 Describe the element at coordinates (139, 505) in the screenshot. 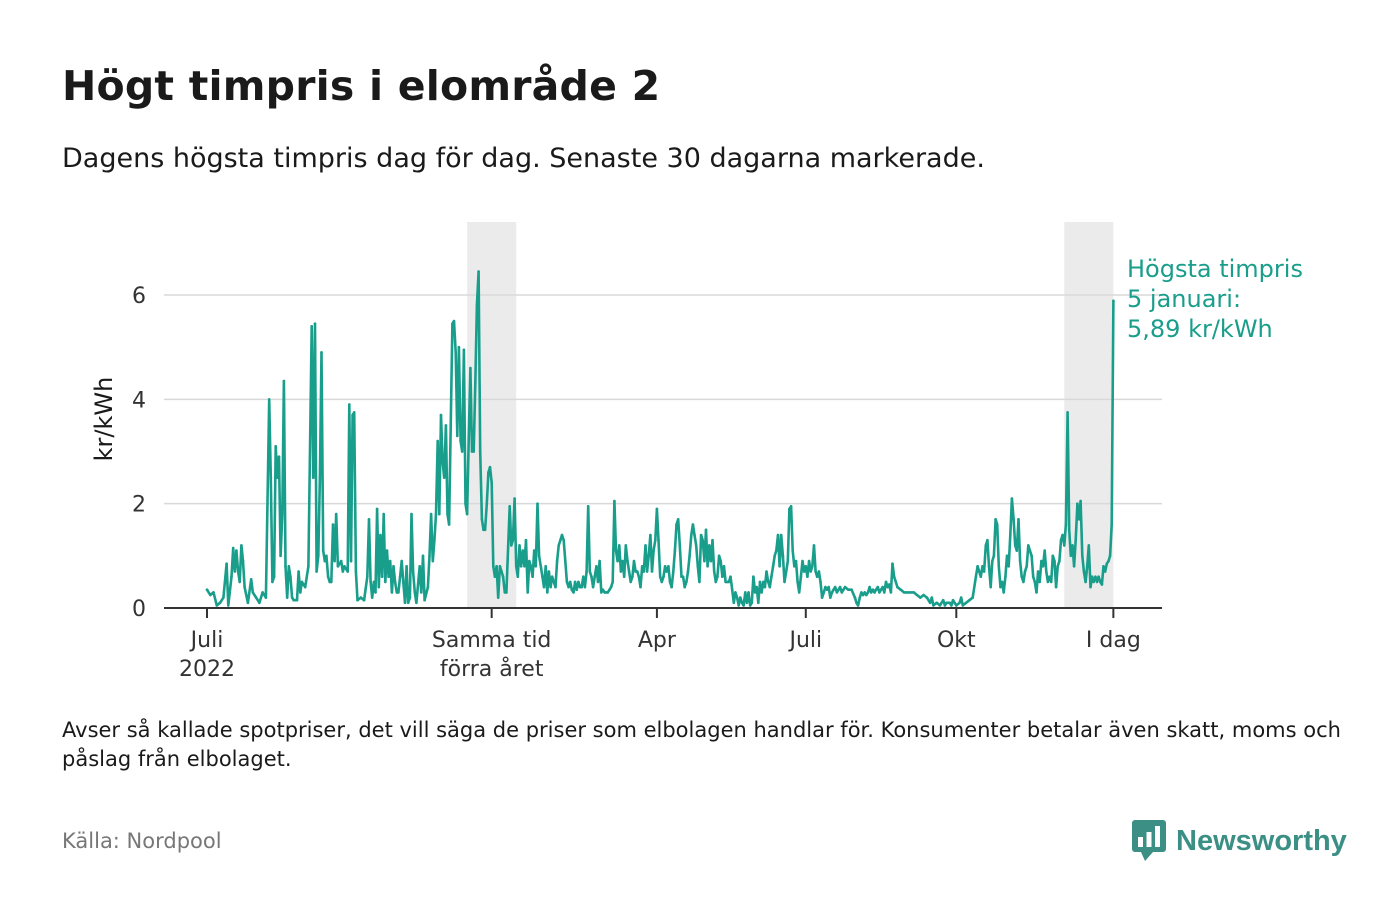

I see `y-tick-label: 2` at that location.